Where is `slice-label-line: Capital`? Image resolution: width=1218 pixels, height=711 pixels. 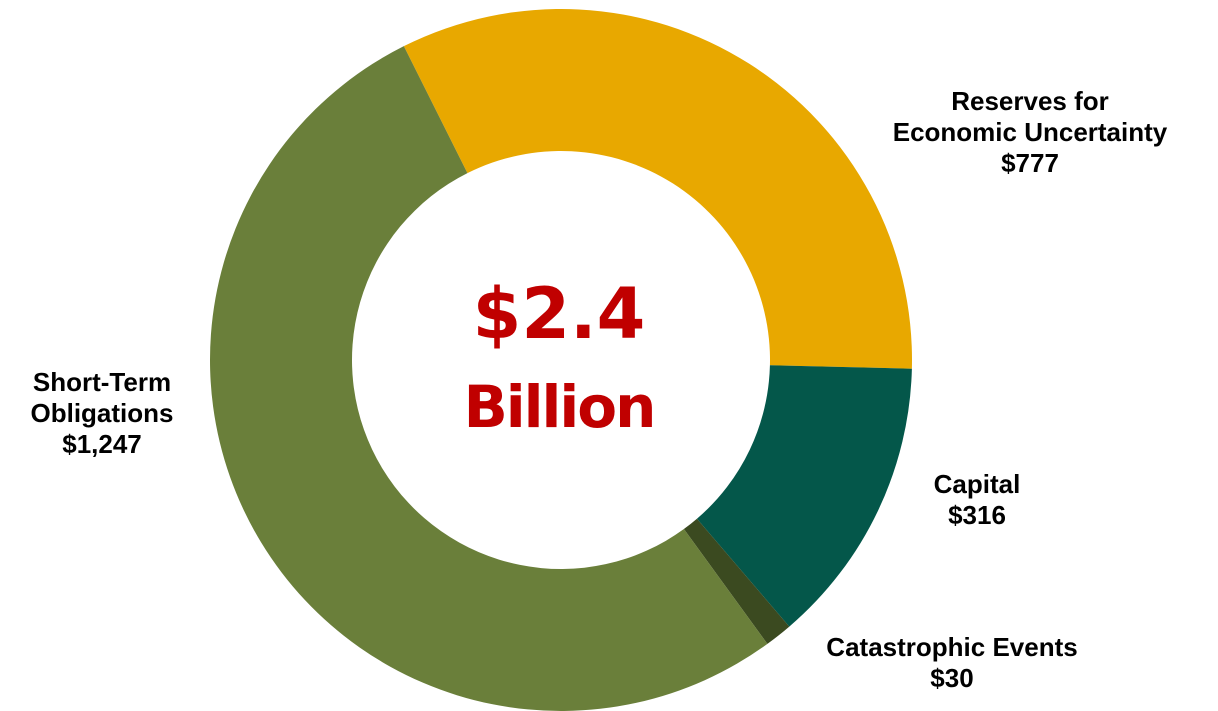 slice-label-line: Capital is located at coordinates (977, 484).